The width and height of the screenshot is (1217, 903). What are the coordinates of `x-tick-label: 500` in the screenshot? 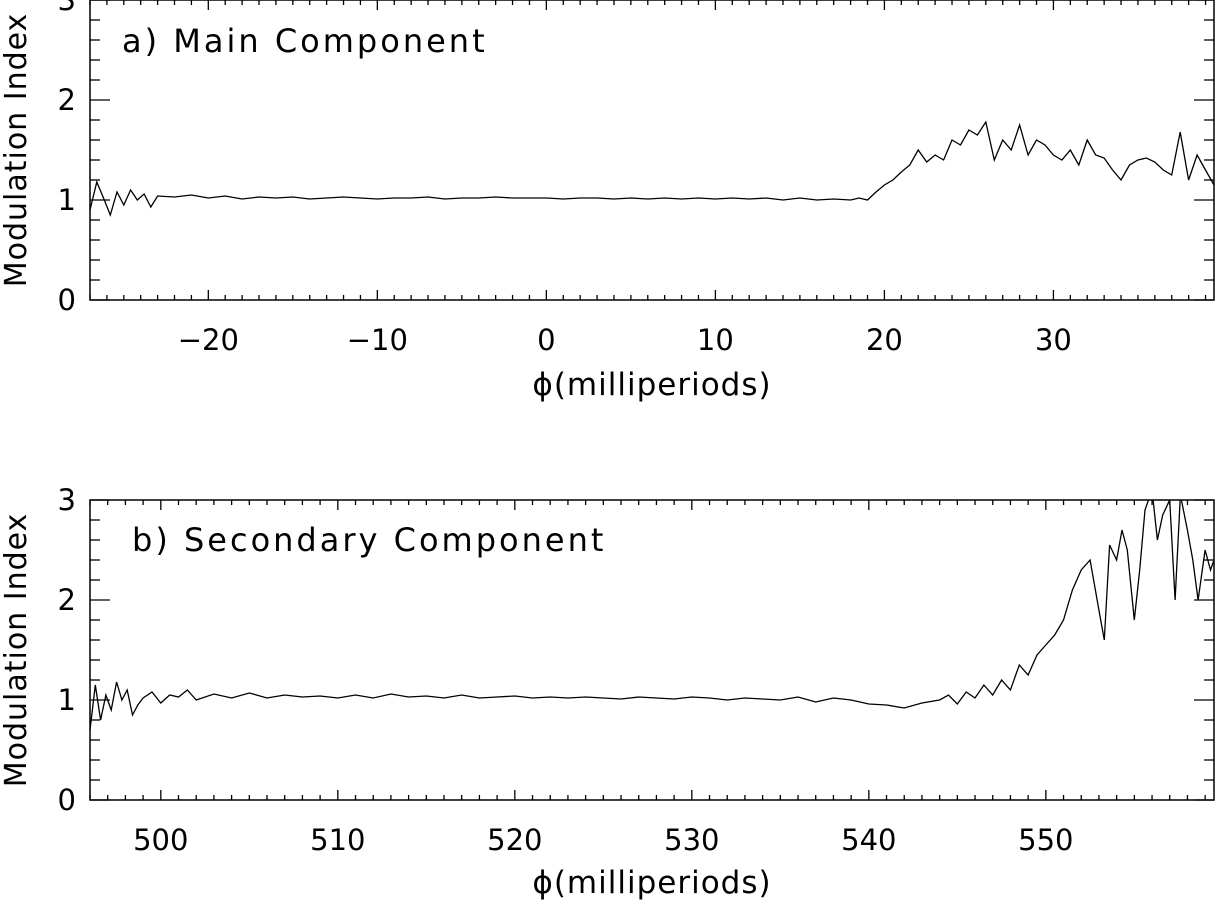 It's located at (160, 840).